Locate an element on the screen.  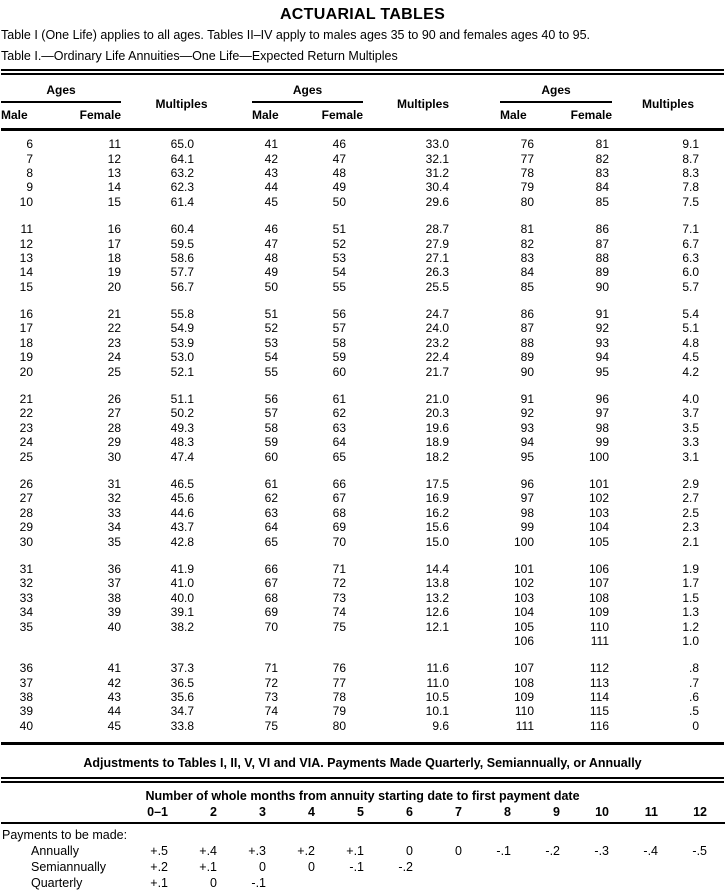
table-row: 33 38 40.0 68 73 13.2 103 108 1.5 is located at coordinates (363, 598).